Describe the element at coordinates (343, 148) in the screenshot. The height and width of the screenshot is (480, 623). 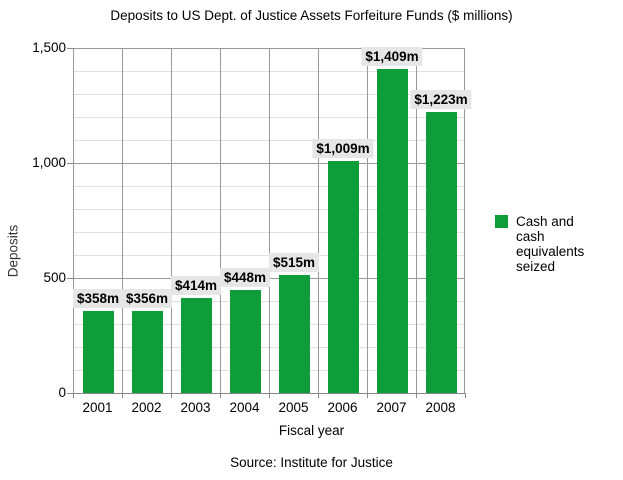
I see `bar-value-label: $1,009m` at that location.